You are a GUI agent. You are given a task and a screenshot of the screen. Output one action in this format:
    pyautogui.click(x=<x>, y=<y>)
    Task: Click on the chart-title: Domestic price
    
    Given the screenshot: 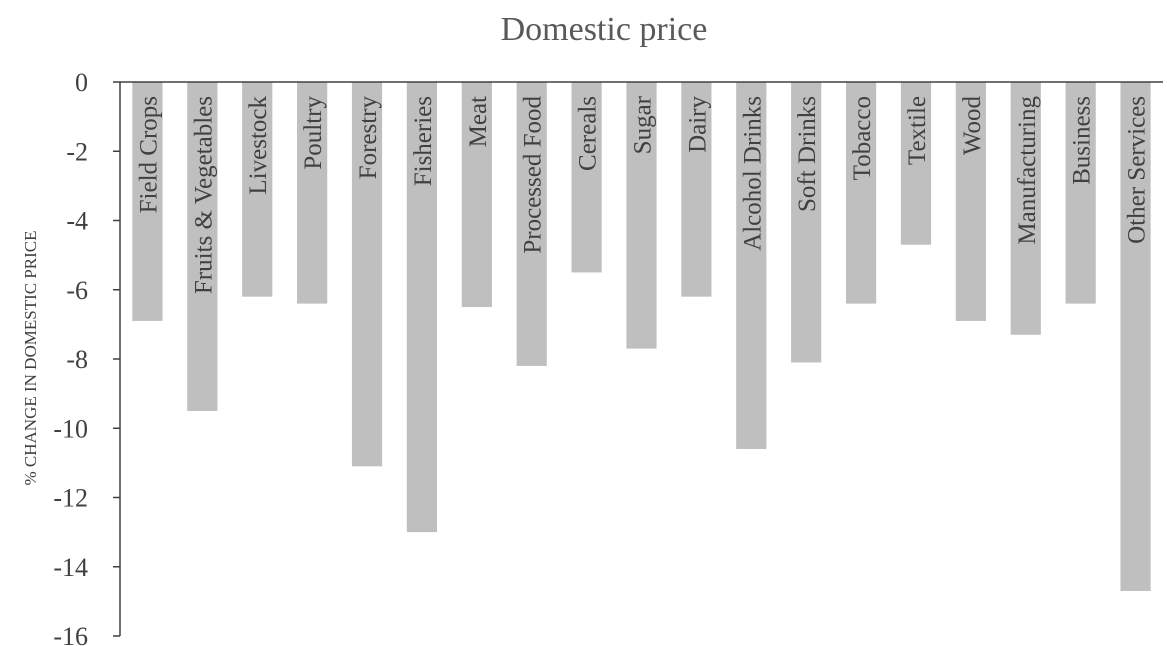 What is the action you would take?
    pyautogui.click(x=604, y=29)
    